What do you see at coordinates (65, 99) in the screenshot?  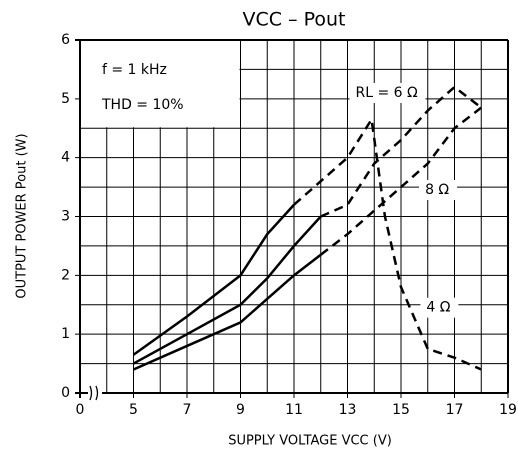 I see `y-tick-label: 5` at bounding box center [65, 99].